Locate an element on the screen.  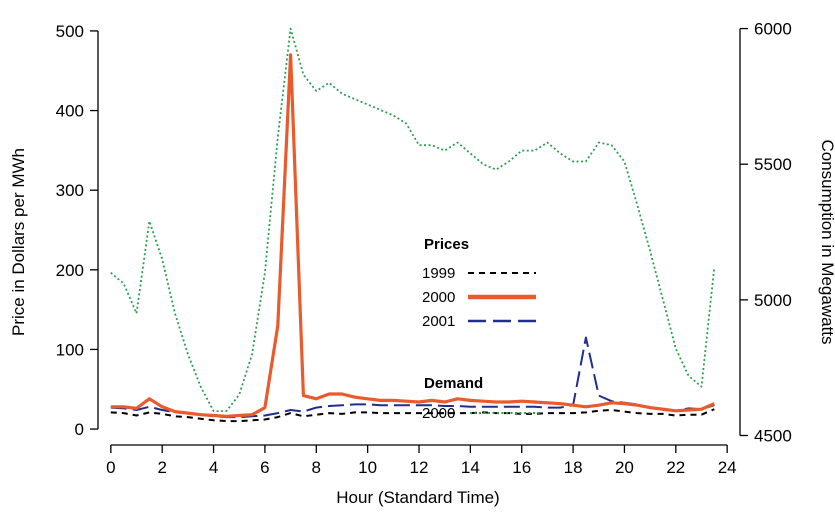
legend-label-1999: 1999 is located at coordinates (438, 273).